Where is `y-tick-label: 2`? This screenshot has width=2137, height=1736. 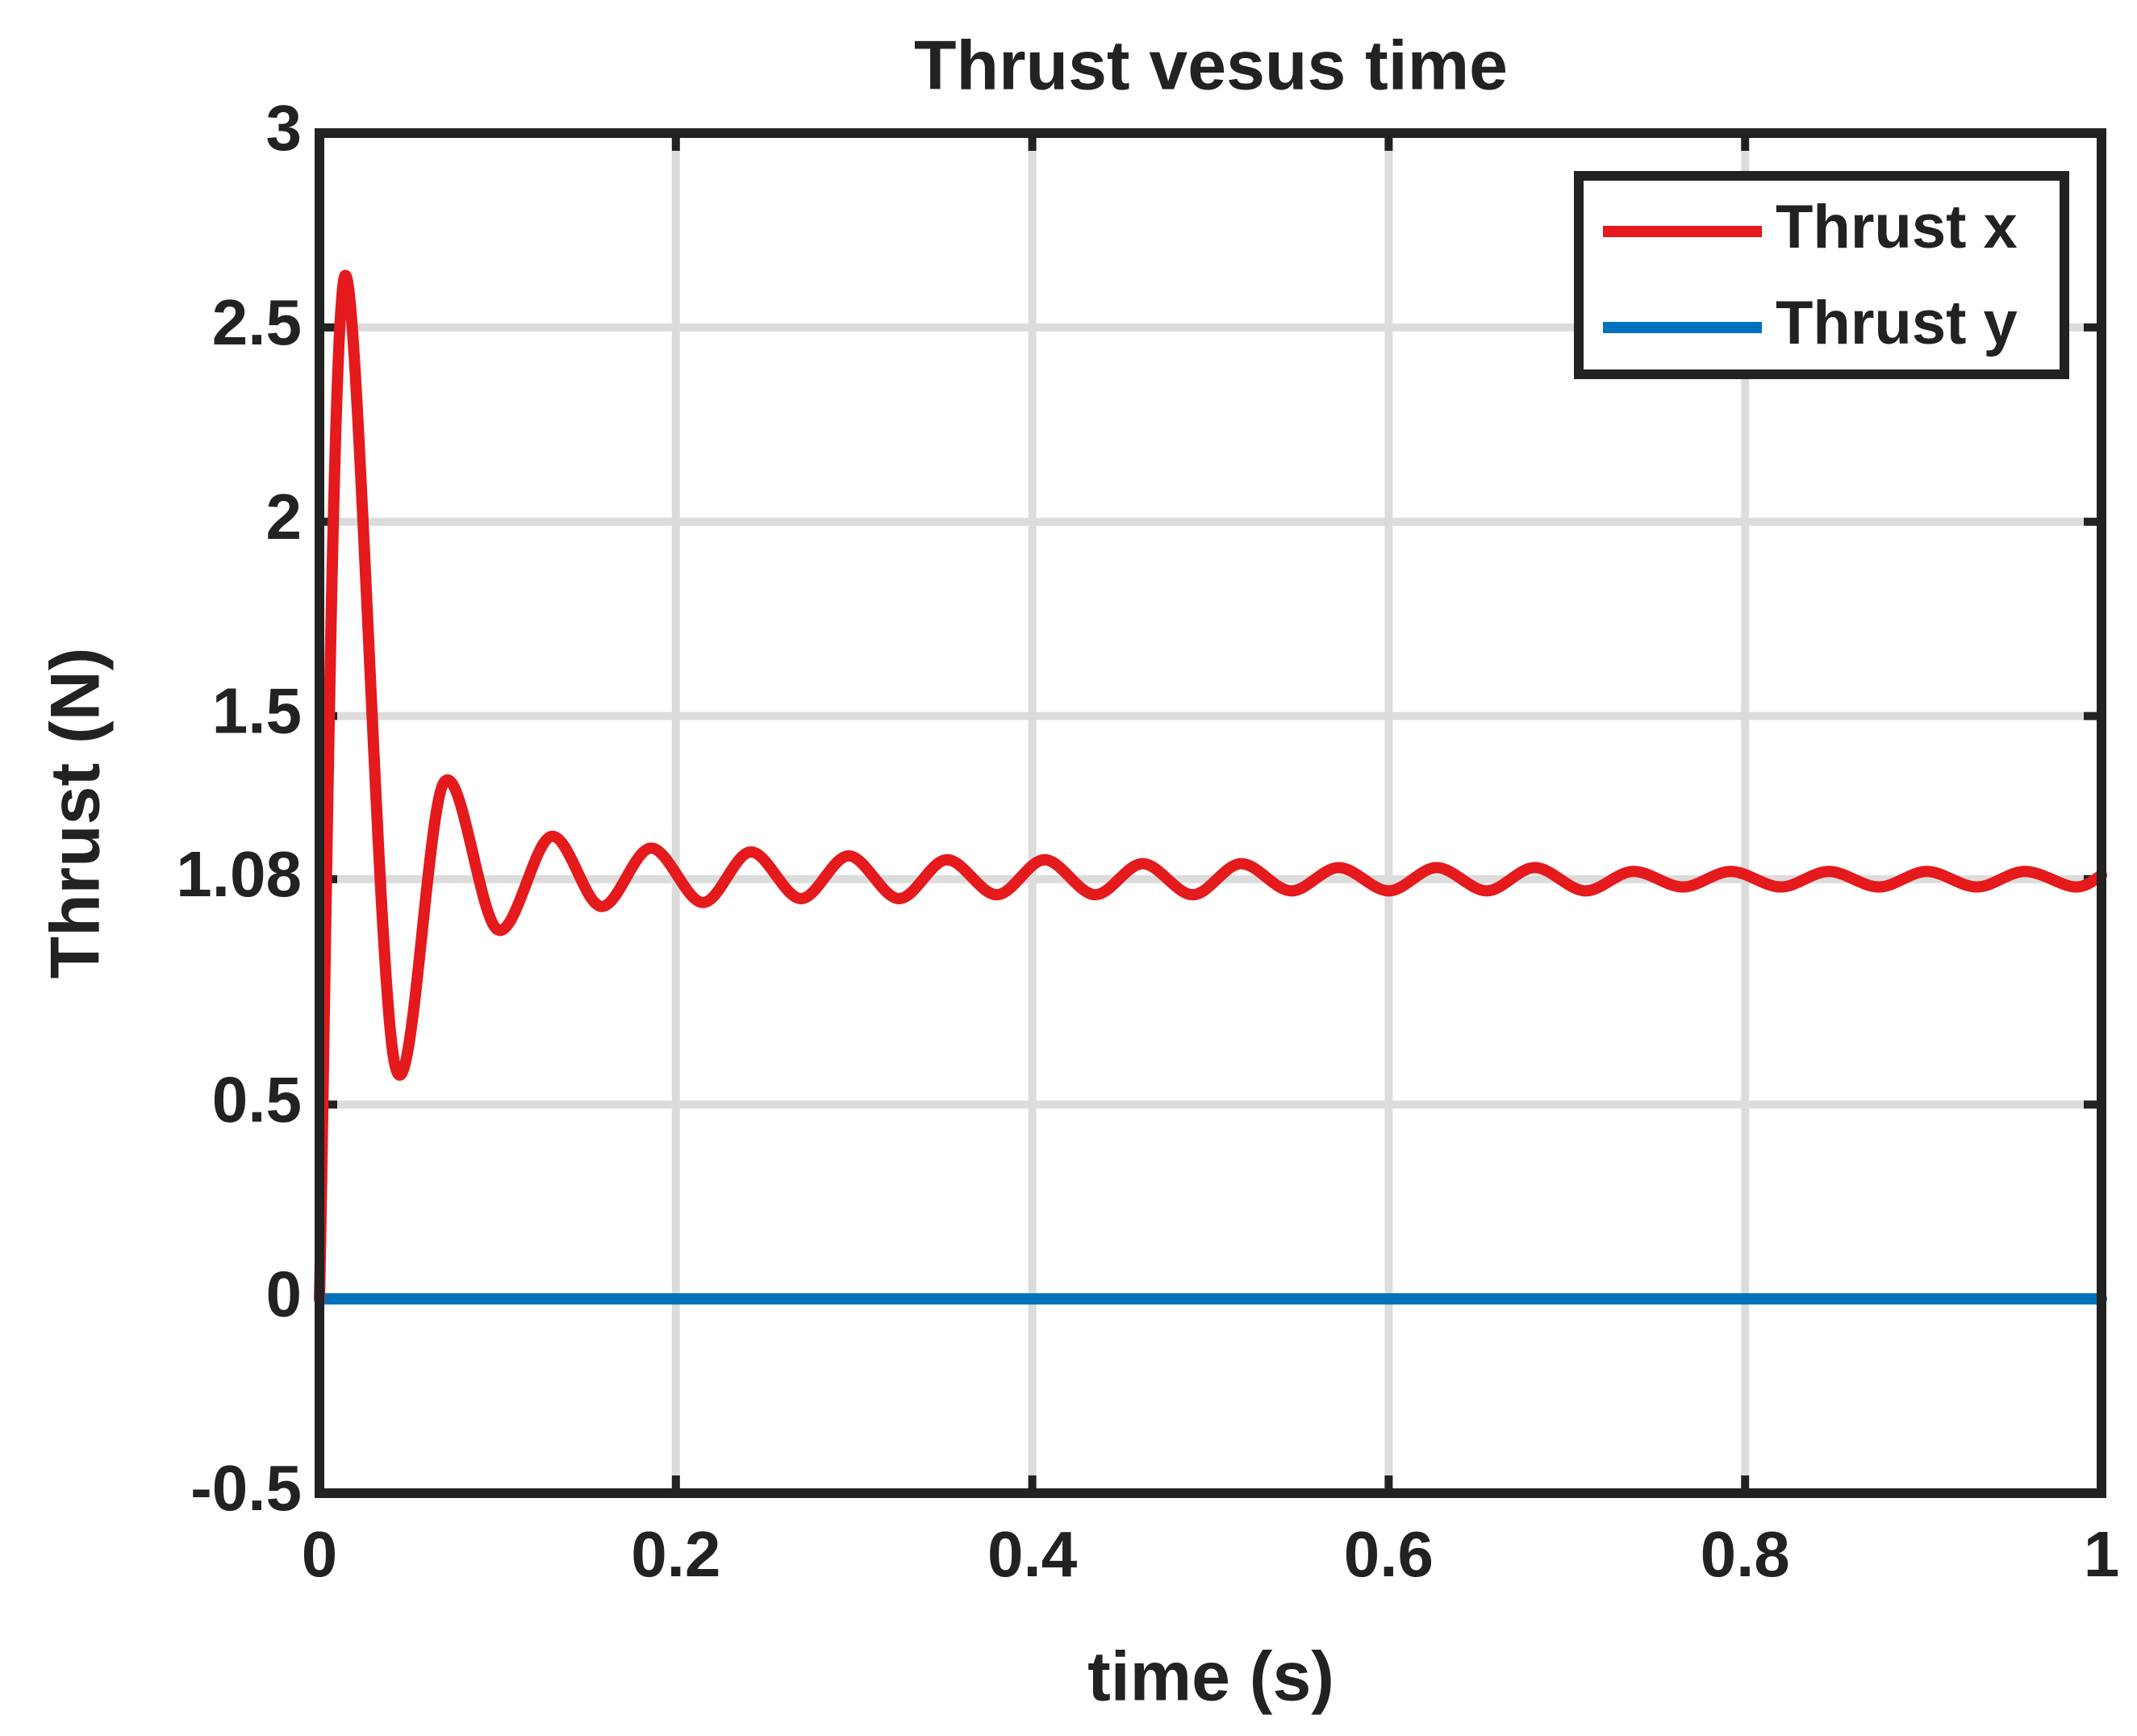 y-tick-label: 2 is located at coordinates (284, 517).